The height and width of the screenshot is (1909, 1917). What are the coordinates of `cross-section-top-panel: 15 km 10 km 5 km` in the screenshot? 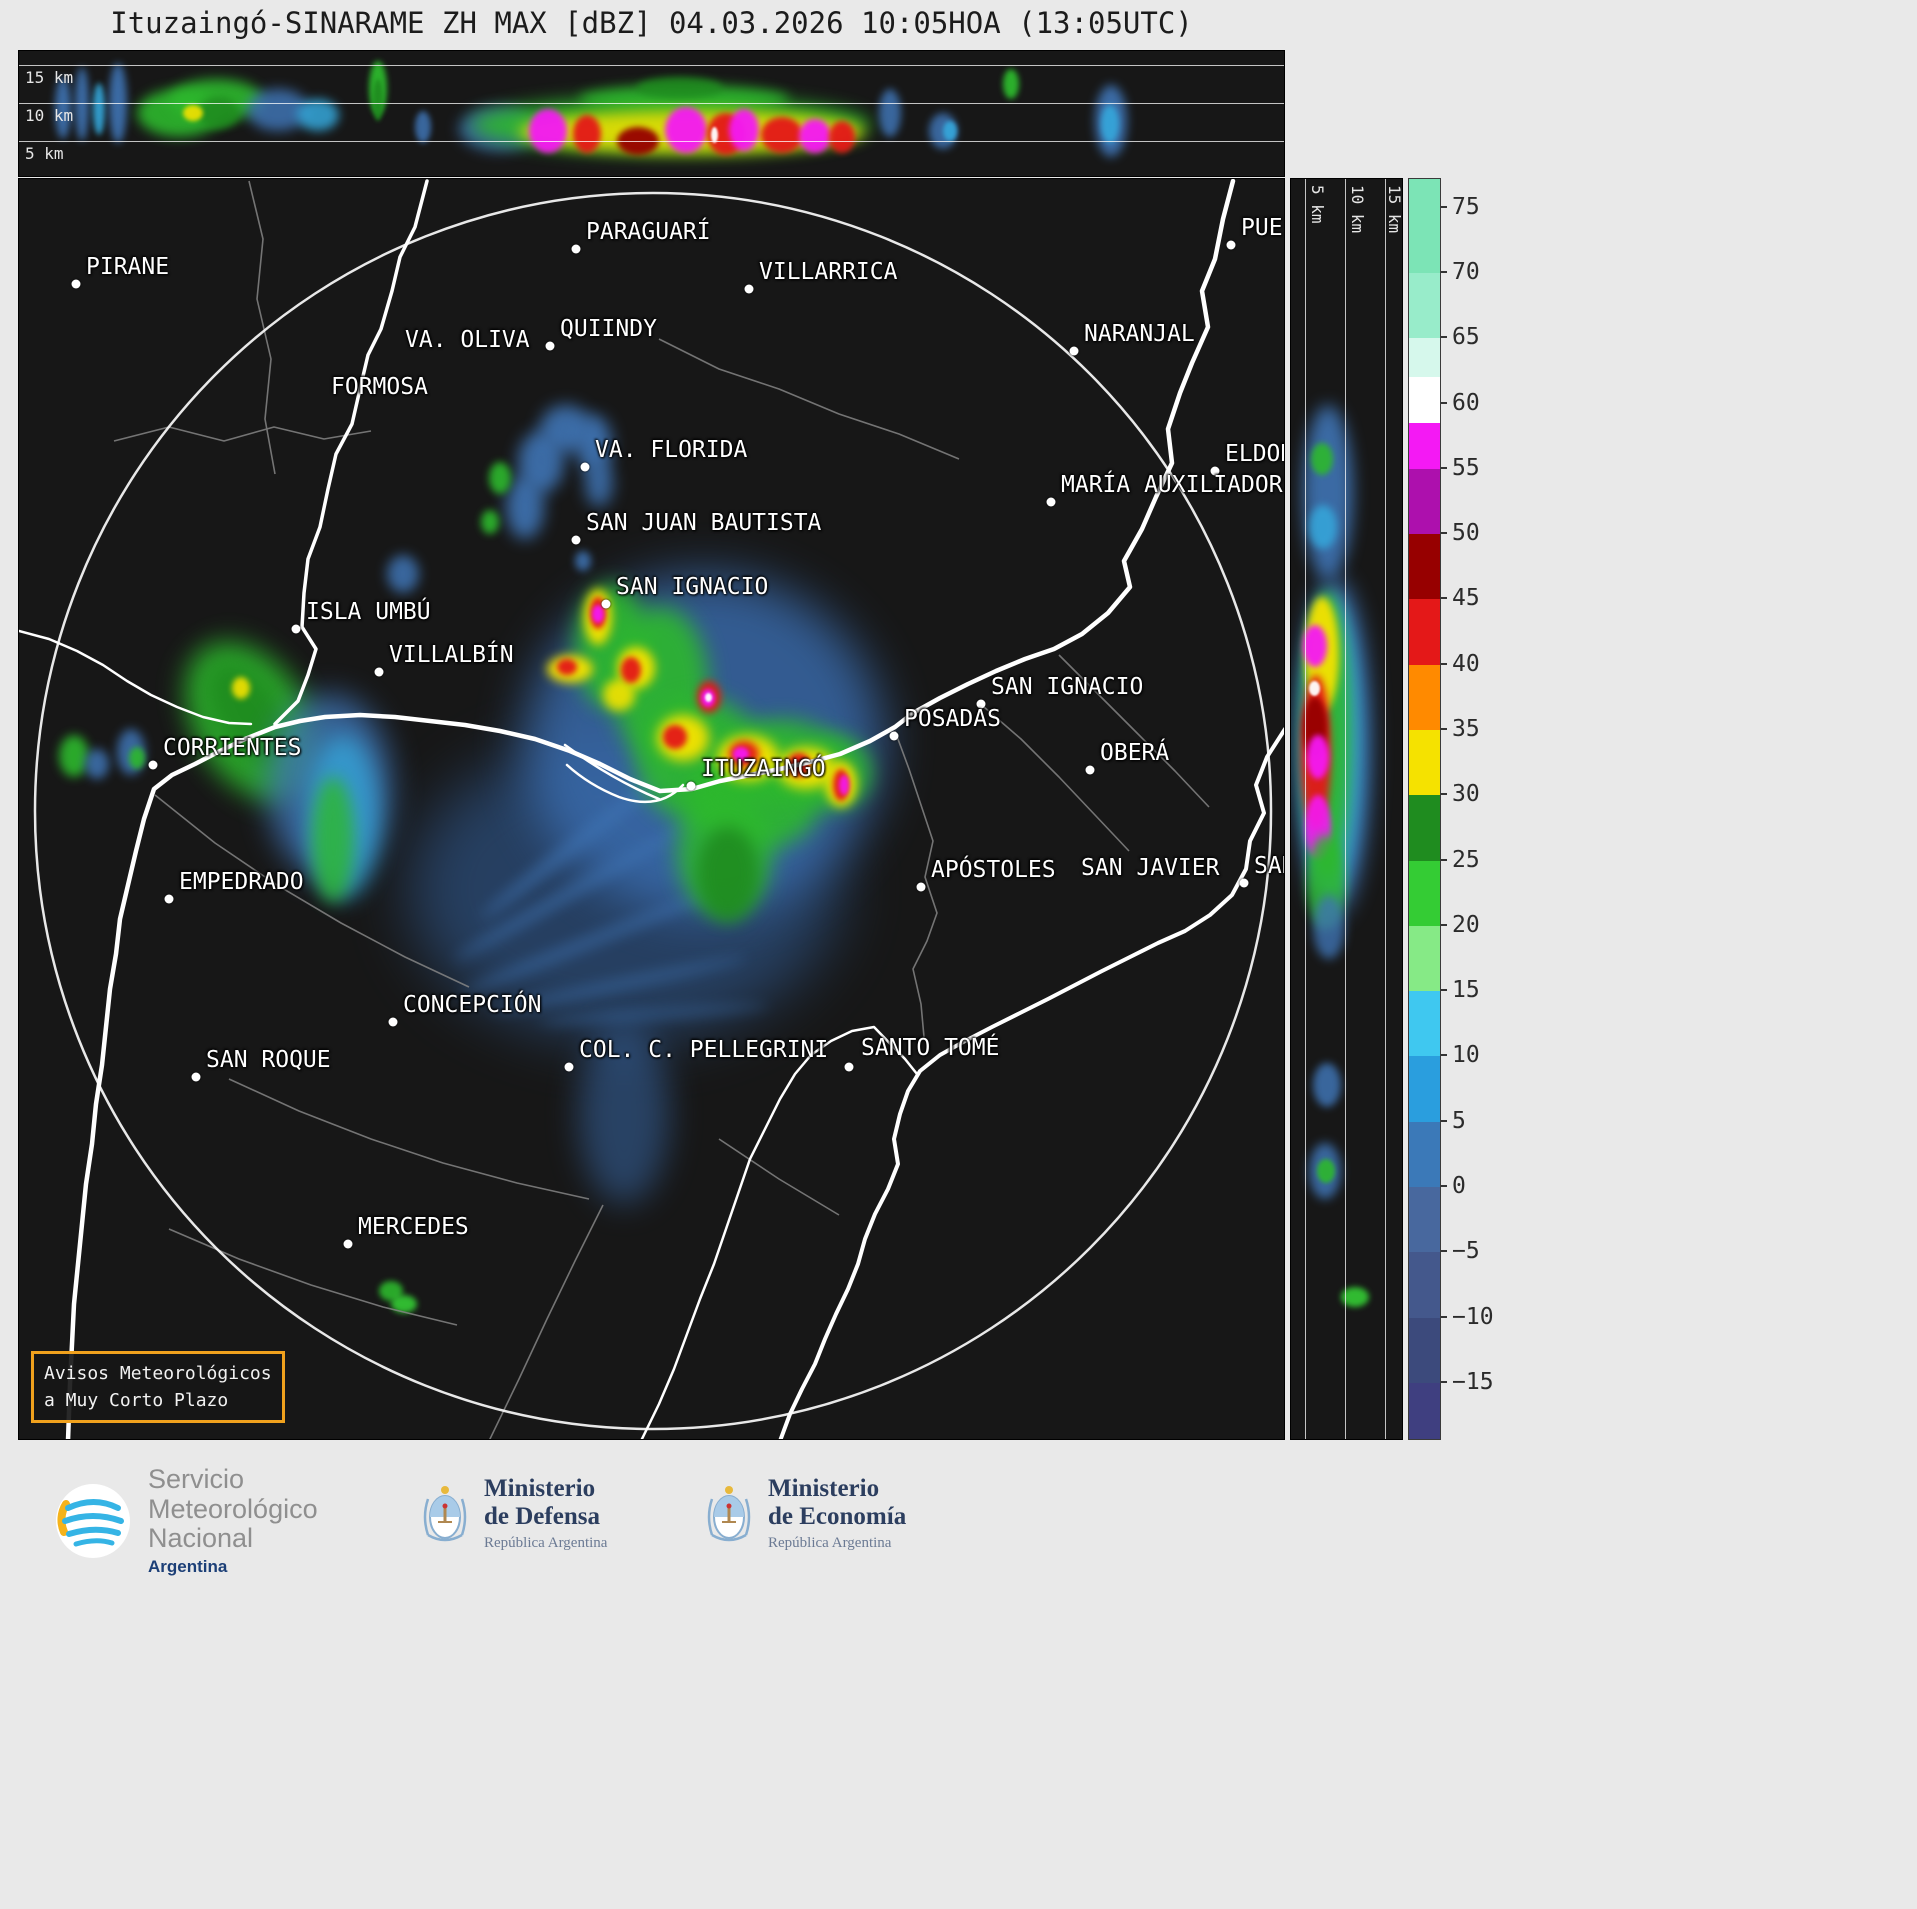 It's located at (651, 113).